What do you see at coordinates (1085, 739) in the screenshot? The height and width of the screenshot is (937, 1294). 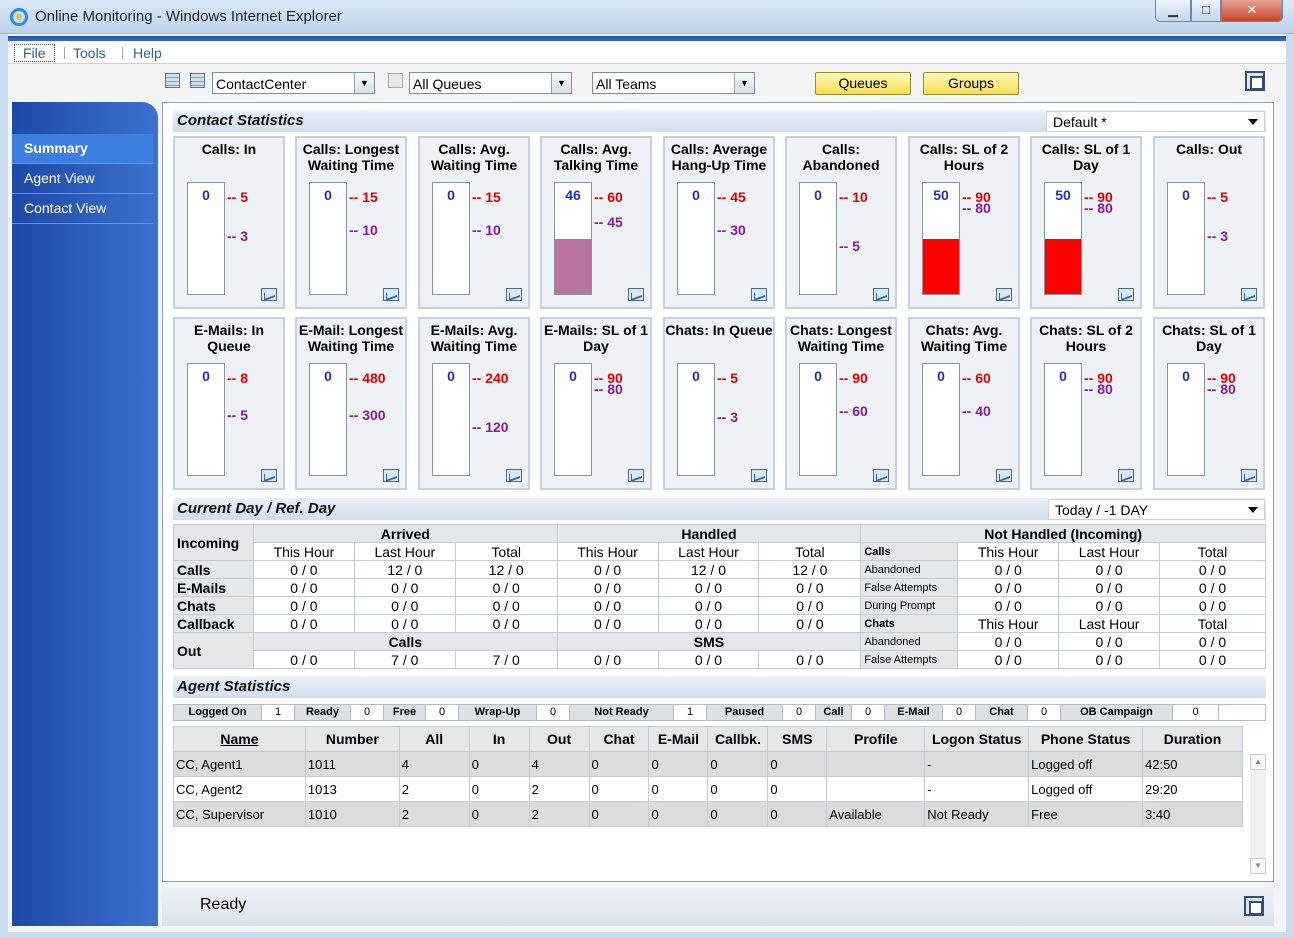 I see `column-header: Phone Status` at bounding box center [1085, 739].